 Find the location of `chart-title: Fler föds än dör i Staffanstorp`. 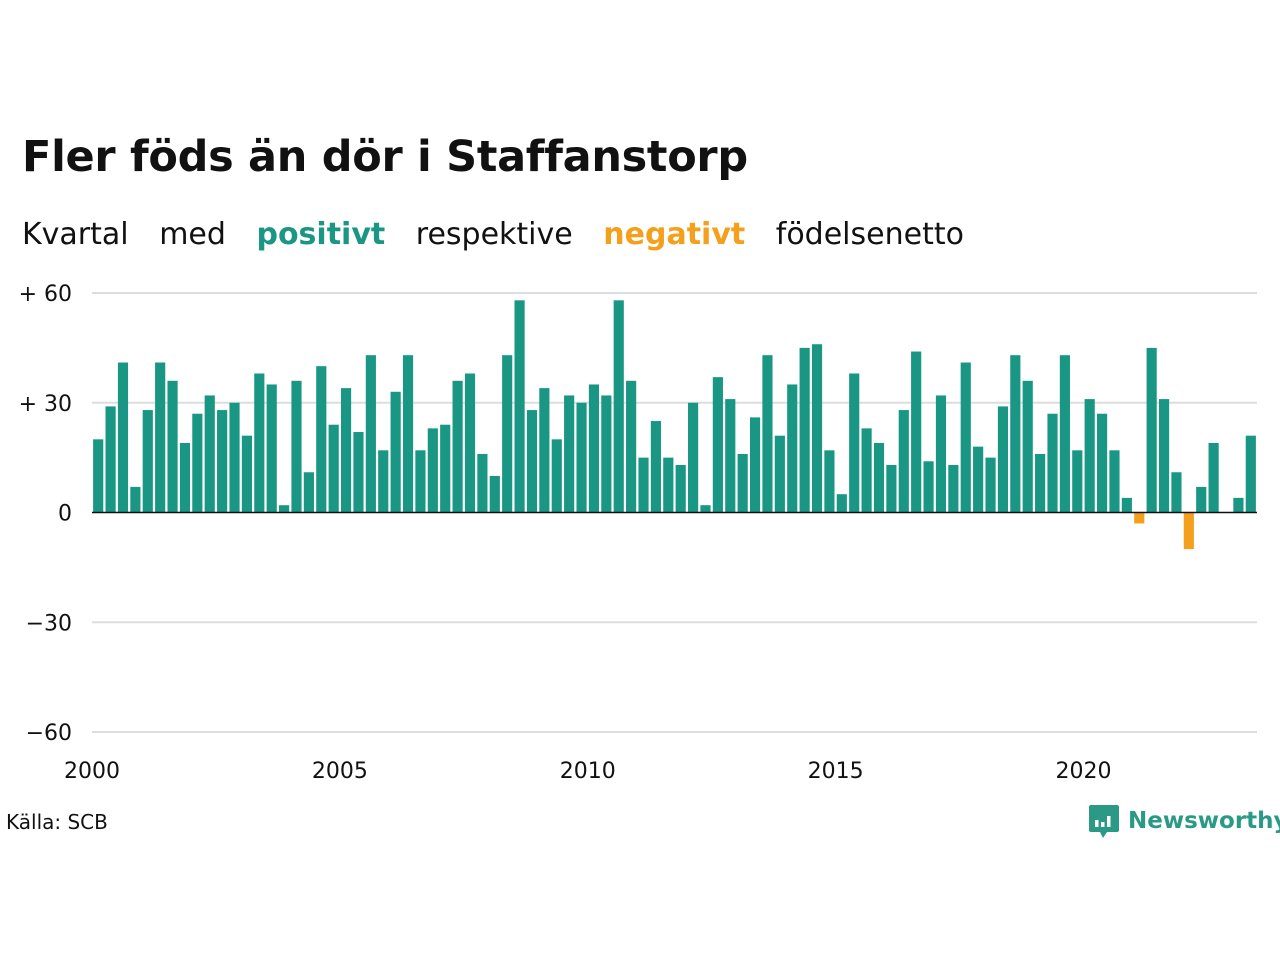

chart-title: Fler föds än dör i Staffanstorp is located at coordinates (385, 157).